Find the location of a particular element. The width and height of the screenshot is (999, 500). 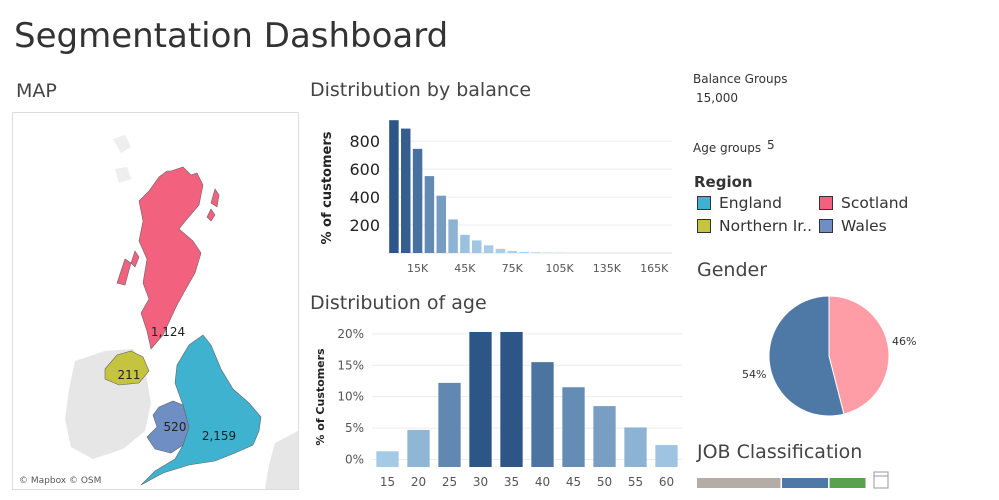

balance-chart-title: Distribution by balance is located at coordinates (421, 90).